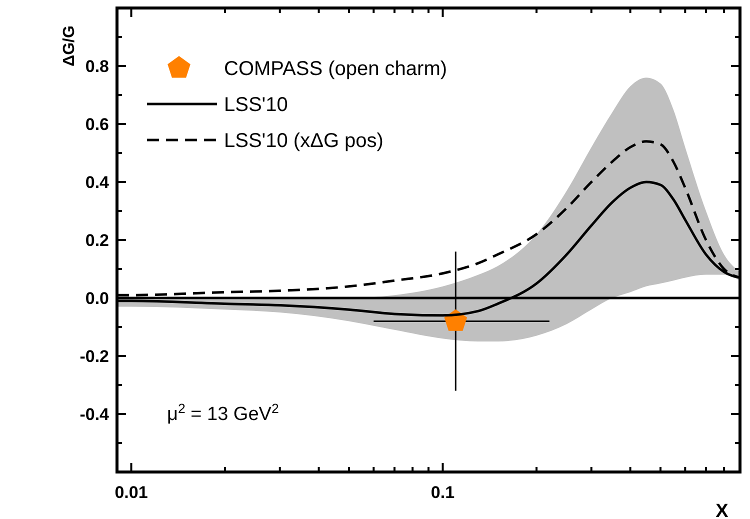 Image resolution: width=750 pixels, height=519 pixels. What do you see at coordinates (97, 240) in the screenshot?
I see `y-tick-label: 0.2` at bounding box center [97, 240].